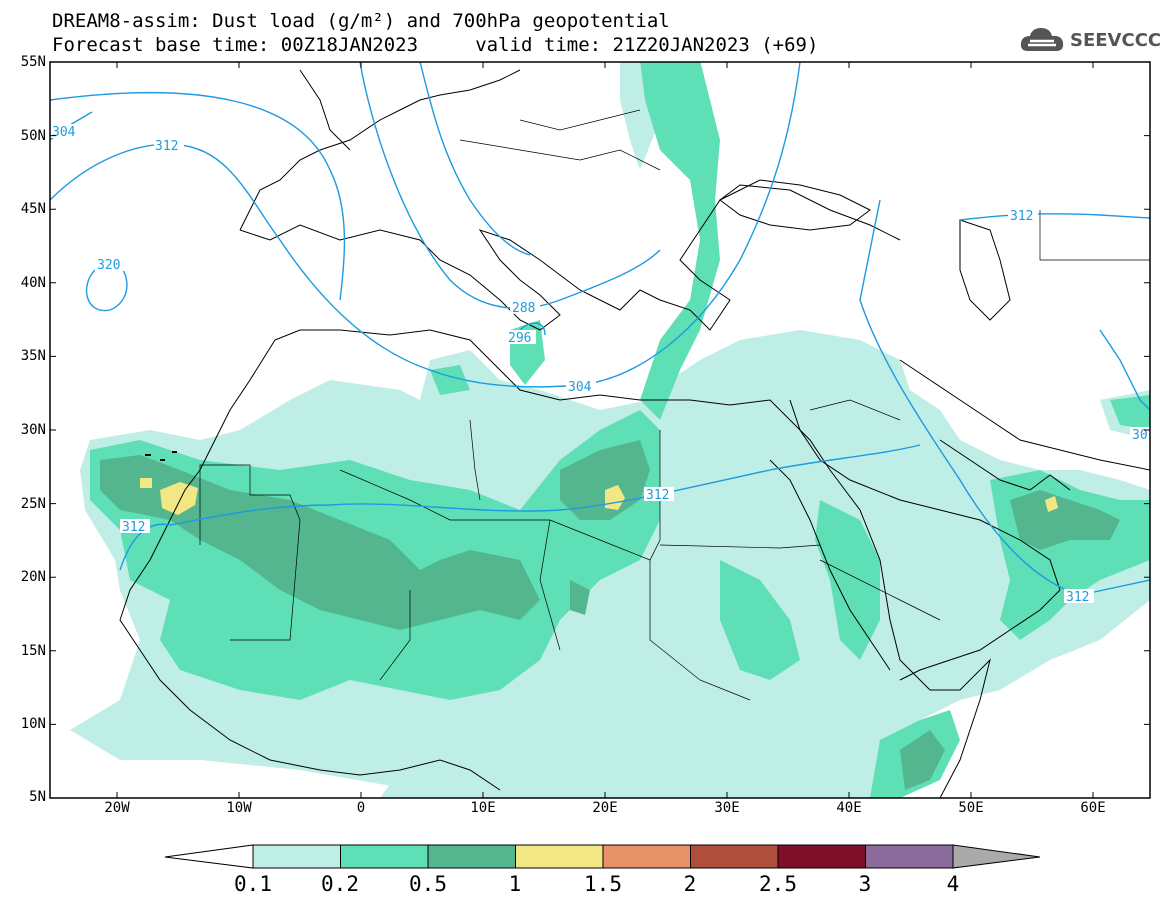  I want to click on lat-label: 10N, so click(33, 724).